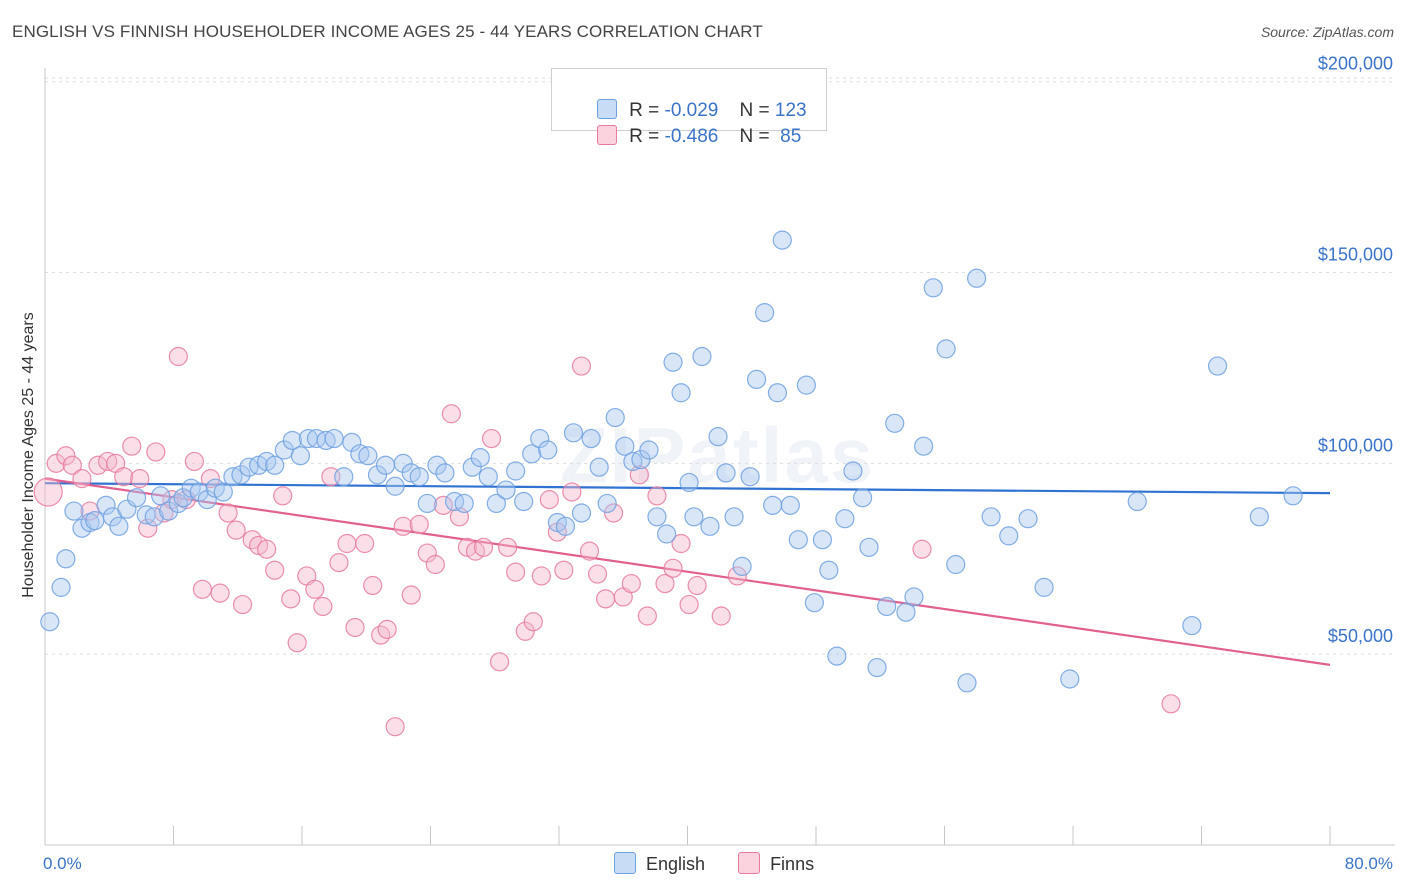  I want to click on legend-r-label: R =, so click(647, 110).